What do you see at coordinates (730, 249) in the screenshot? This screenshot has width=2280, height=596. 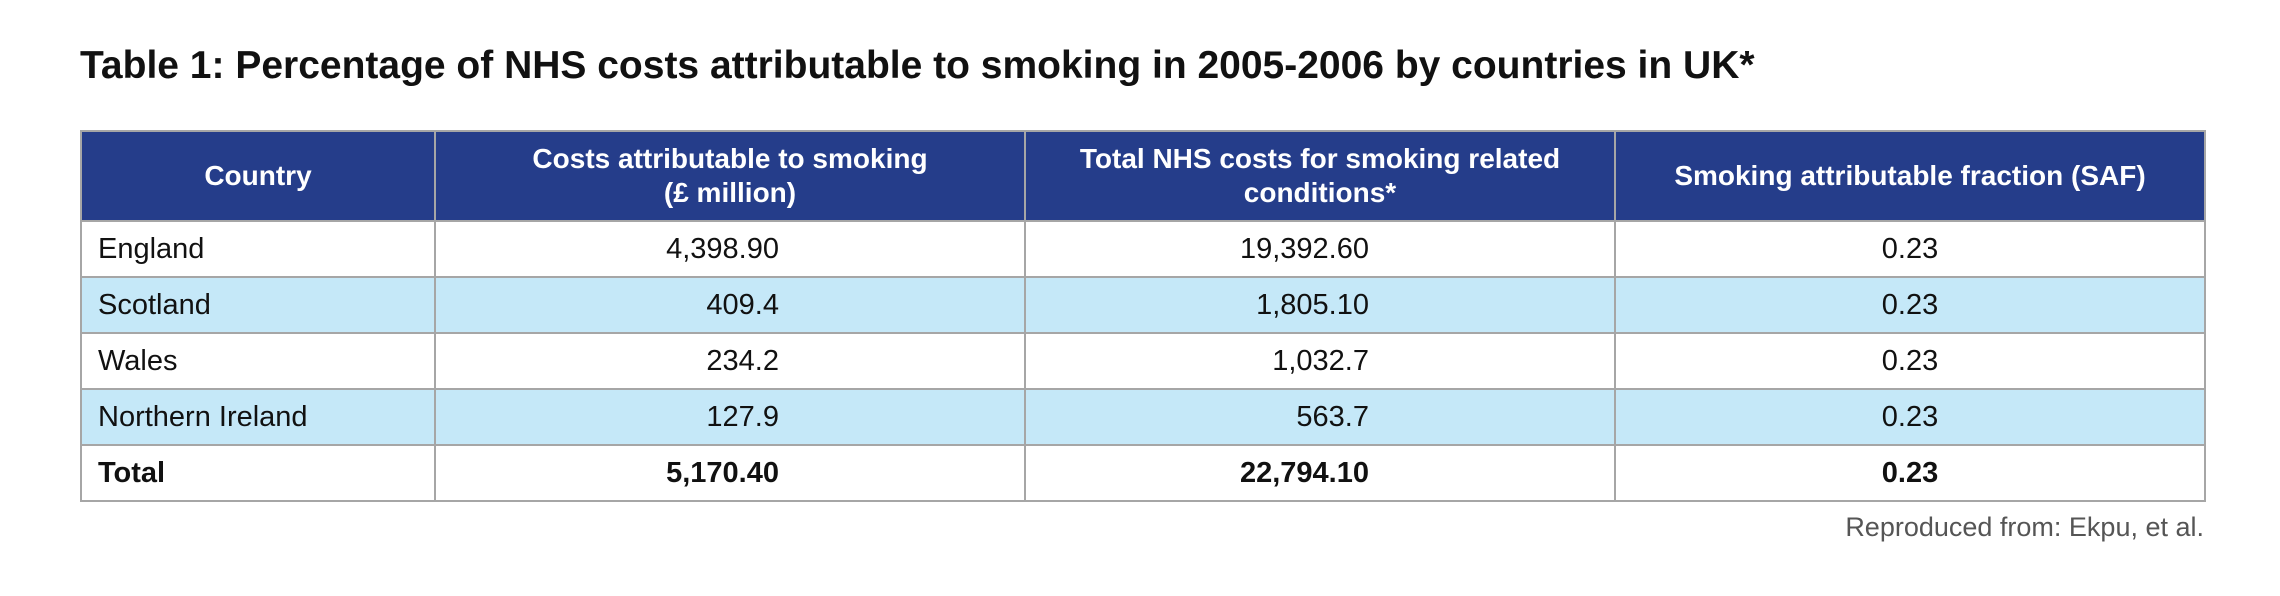 I see `cell-costs: 4,398.90` at bounding box center [730, 249].